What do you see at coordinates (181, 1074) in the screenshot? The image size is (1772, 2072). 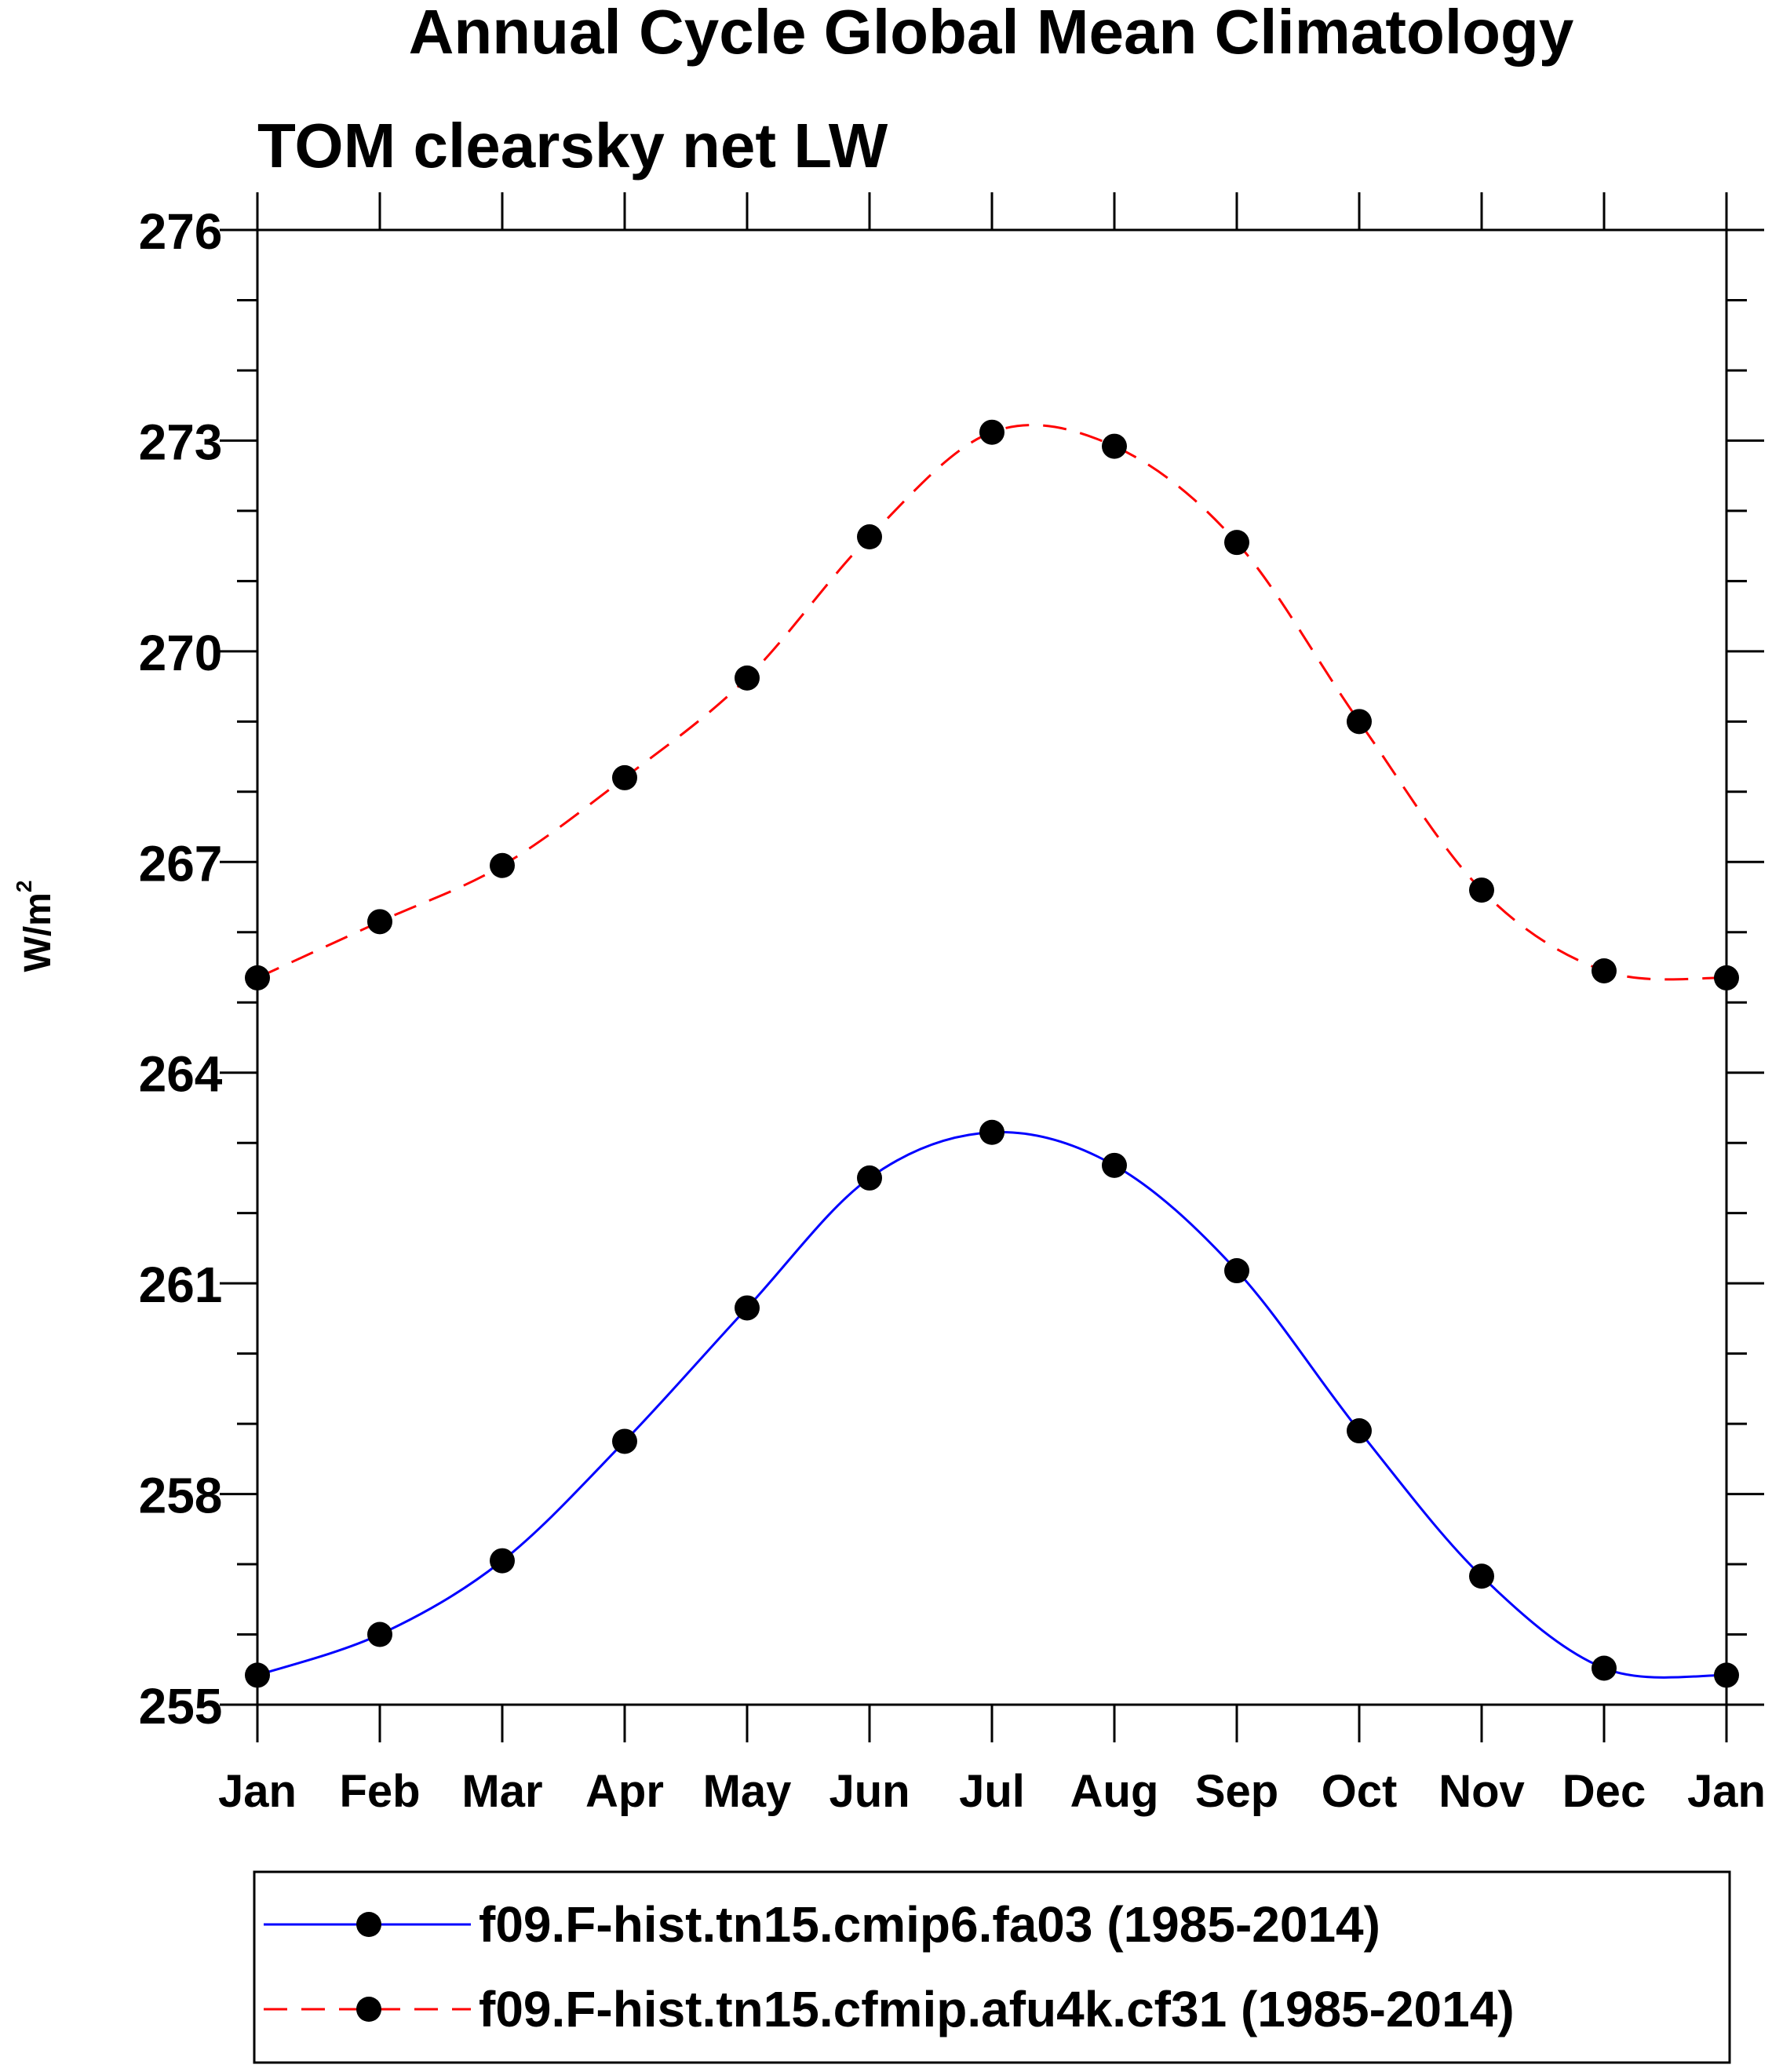 I see `y-tick-label: 264` at bounding box center [181, 1074].